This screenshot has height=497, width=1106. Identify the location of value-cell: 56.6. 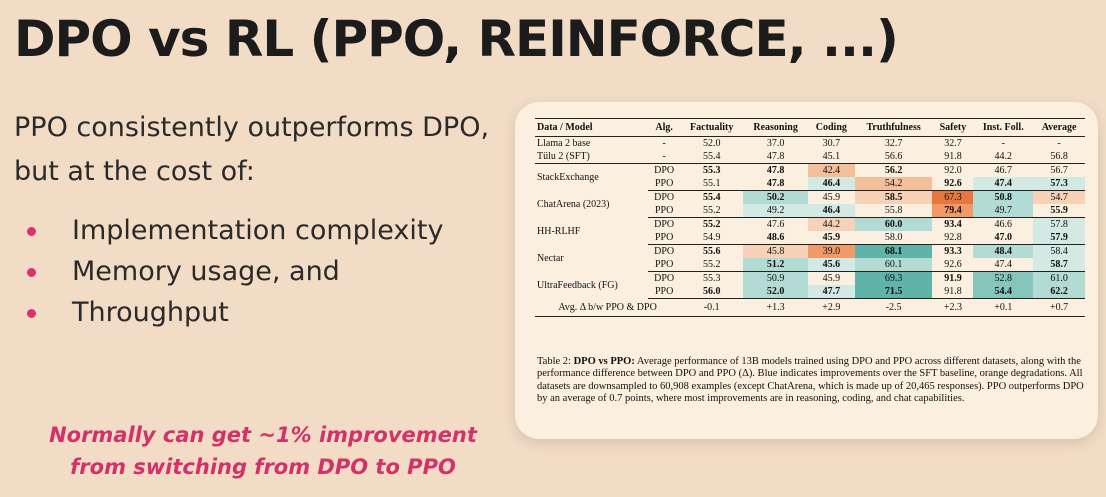
(893, 157).